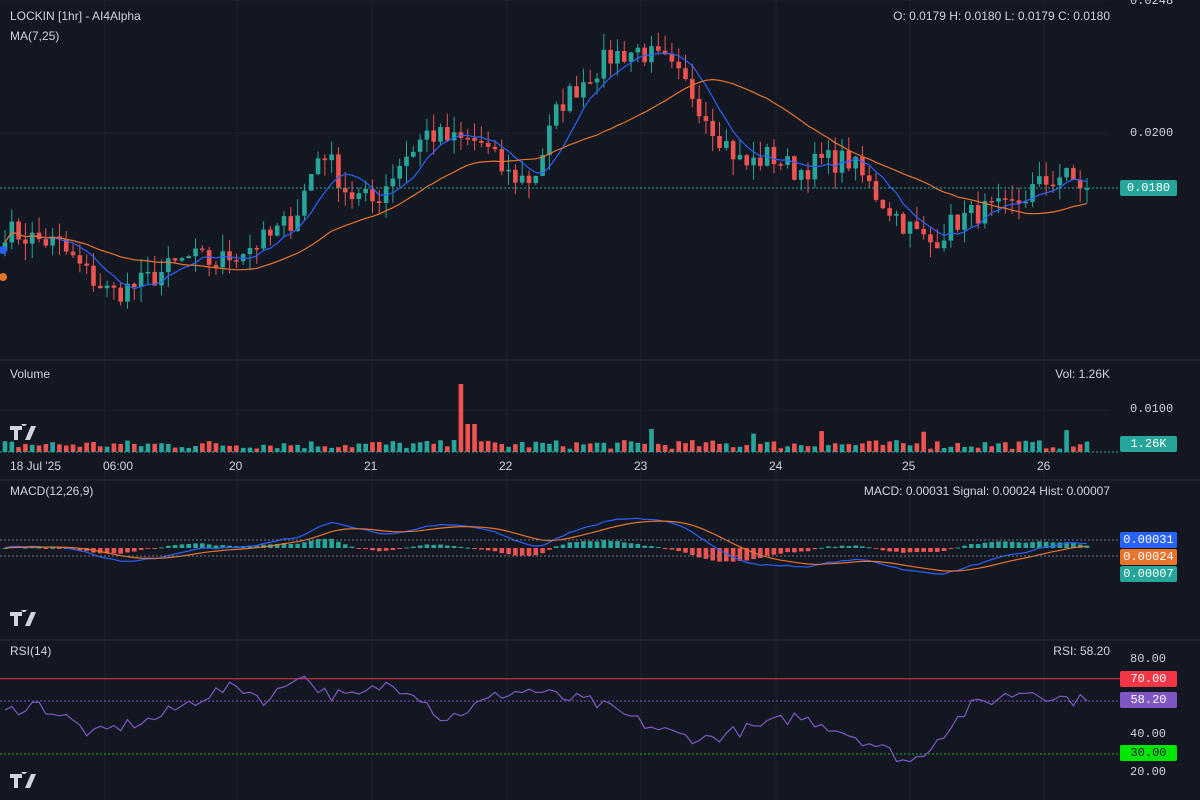 The width and height of the screenshot is (1200, 800). I want to click on time-label-20: 20, so click(236, 466).